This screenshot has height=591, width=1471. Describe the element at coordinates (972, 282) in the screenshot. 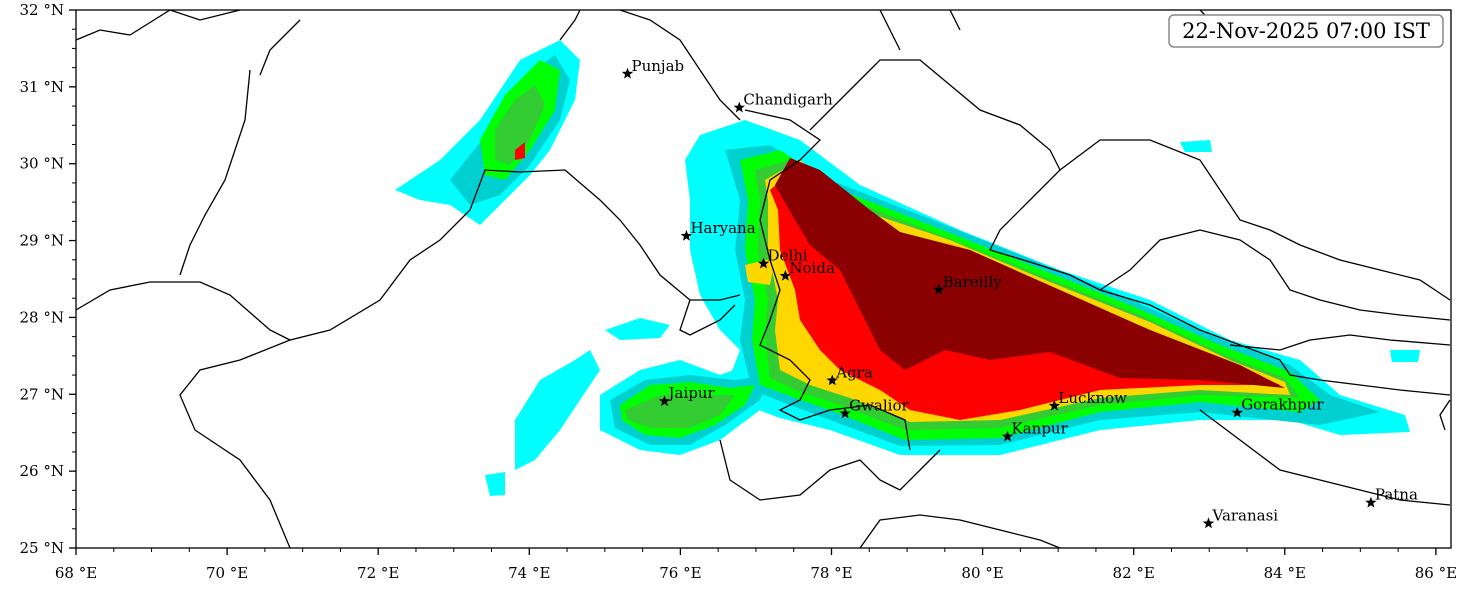

I see `city-label: Bareilly` at that location.